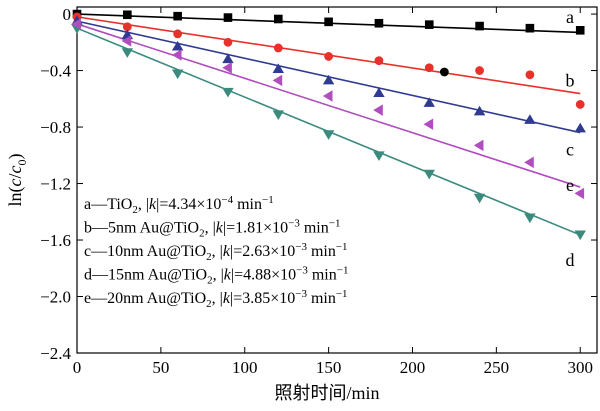  Describe the element at coordinates (55, 353) in the screenshot. I see `y-tick-label: −2.4` at that location.